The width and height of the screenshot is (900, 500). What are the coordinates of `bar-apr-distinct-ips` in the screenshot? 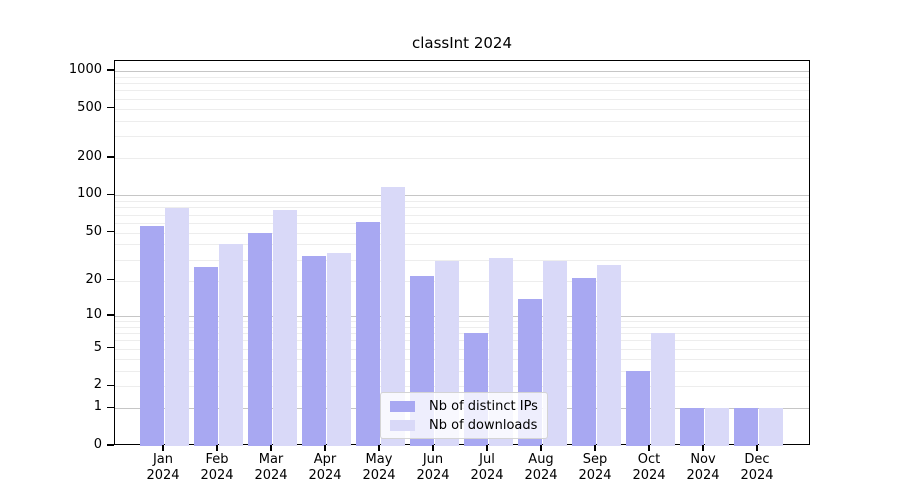 It's located at (314, 351).